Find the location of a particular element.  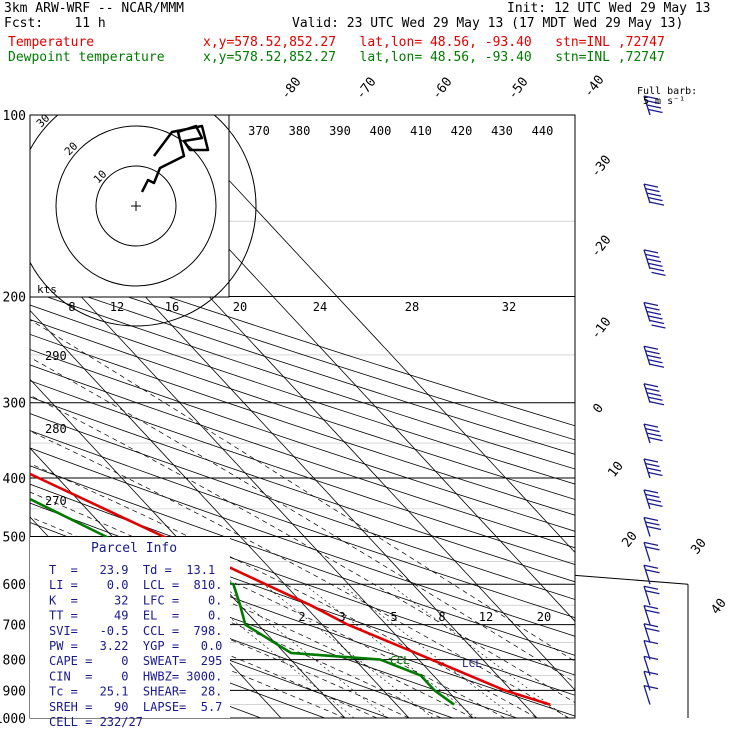

full-barb-label: Full barb: is located at coordinates (667, 91).